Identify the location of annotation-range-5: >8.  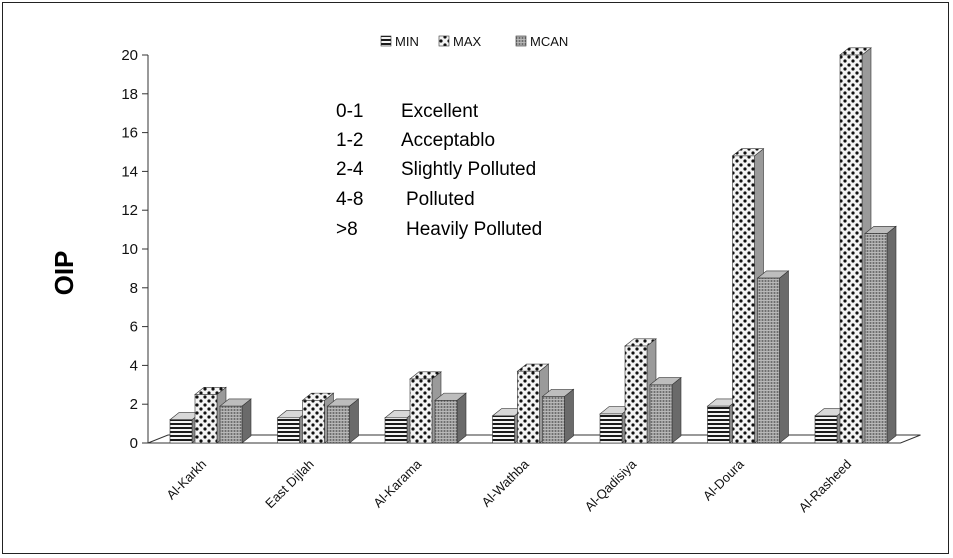
(347, 229).